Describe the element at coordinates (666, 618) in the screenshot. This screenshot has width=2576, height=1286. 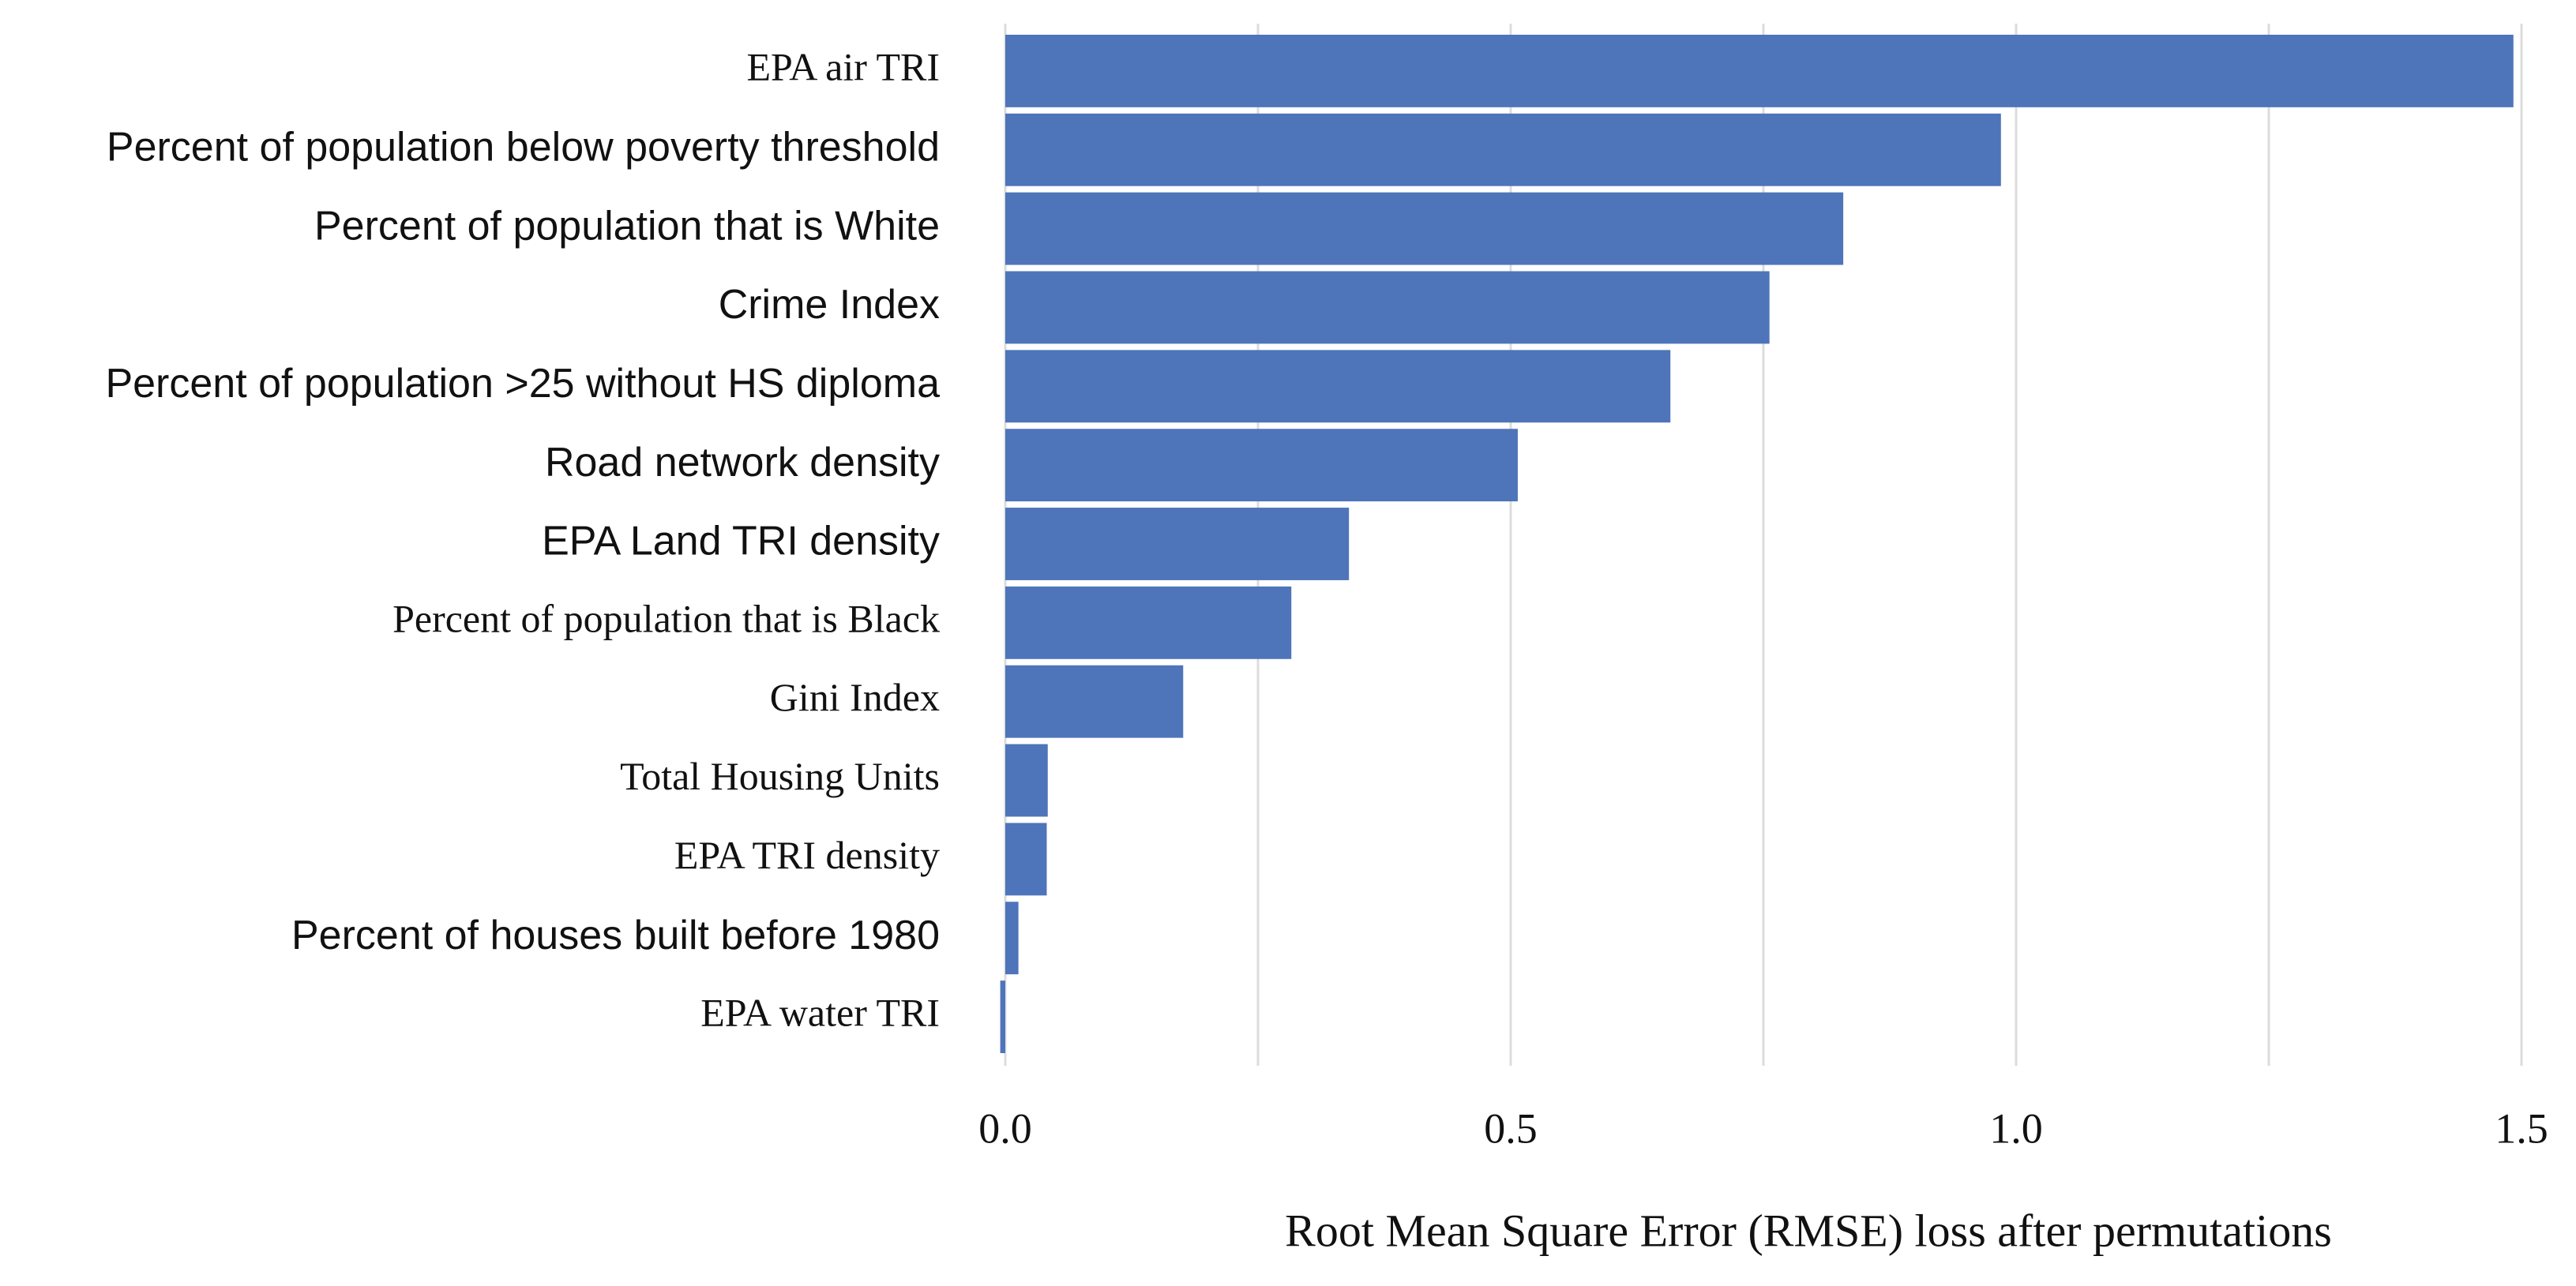
I see `y-tick-label: Percent of population that is Black` at that location.